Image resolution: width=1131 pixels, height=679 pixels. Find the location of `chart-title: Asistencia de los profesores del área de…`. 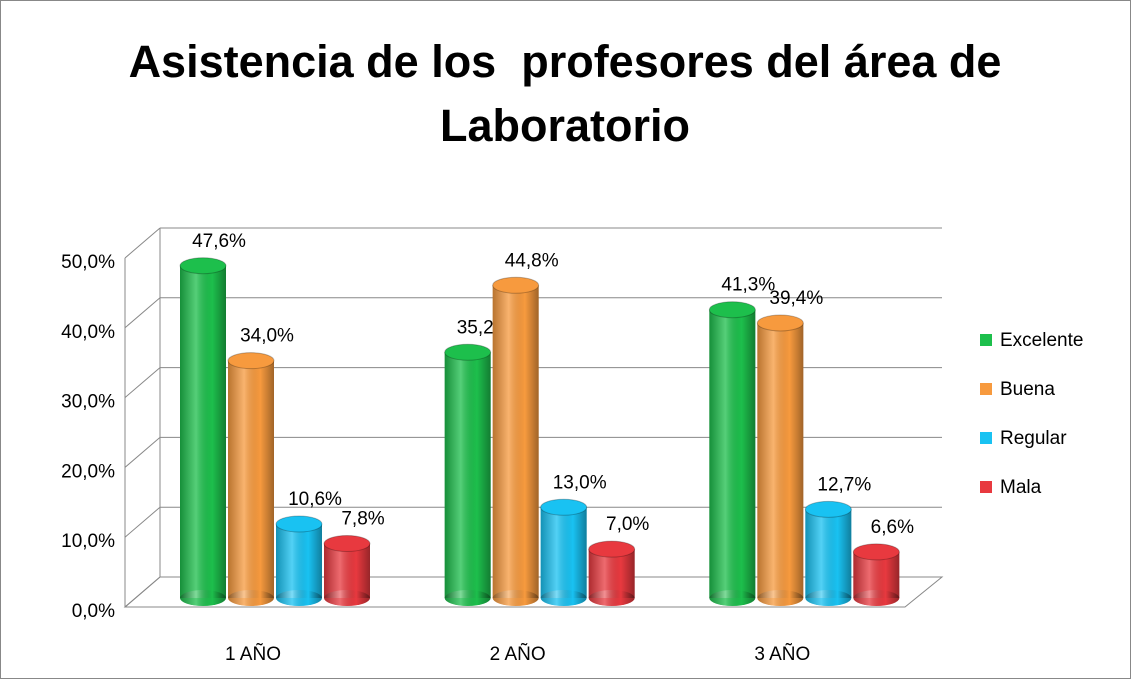

chart-title: Asistencia de los profesores del área de… is located at coordinates (571, 93).